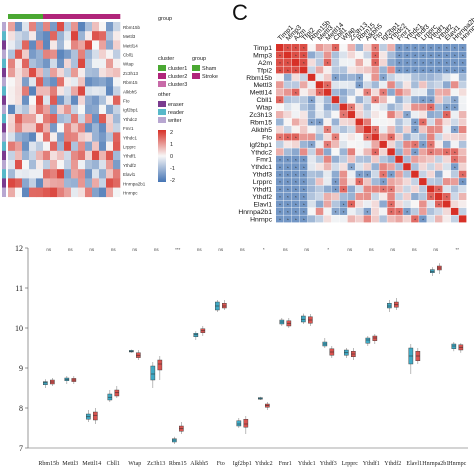 The width and height of the screenshot is (474, 474). Describe the element at coordinates (110, 16) in the screenshot. I see `group-bar-cell` at that location.